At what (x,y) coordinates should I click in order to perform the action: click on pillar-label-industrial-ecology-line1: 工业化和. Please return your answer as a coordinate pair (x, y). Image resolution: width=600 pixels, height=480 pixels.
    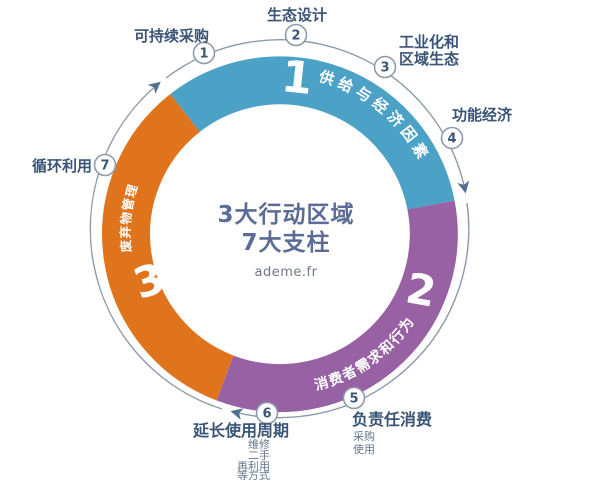
    Looking at the image, I should click on (429, 42).